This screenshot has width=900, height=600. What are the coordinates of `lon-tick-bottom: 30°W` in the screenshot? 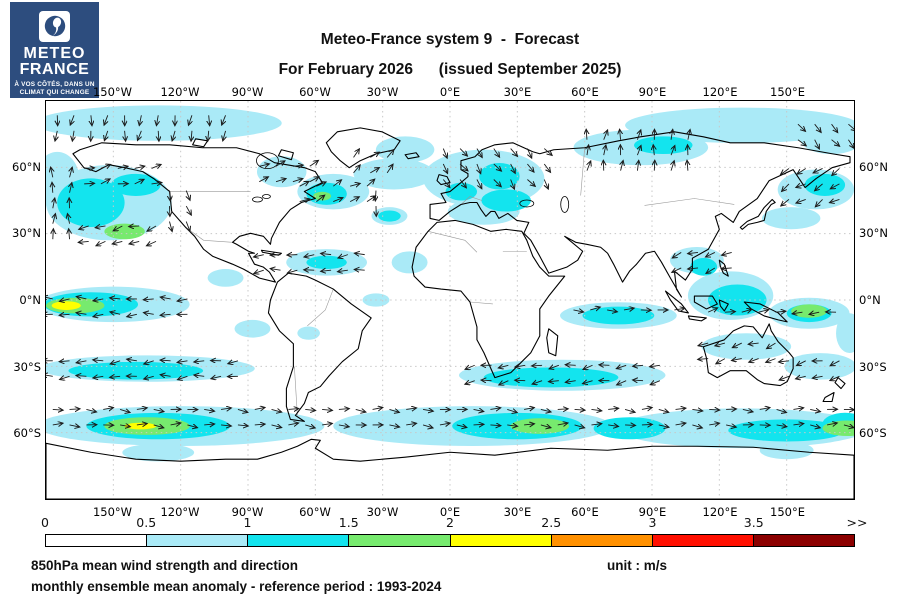 It's located at (382, 512).